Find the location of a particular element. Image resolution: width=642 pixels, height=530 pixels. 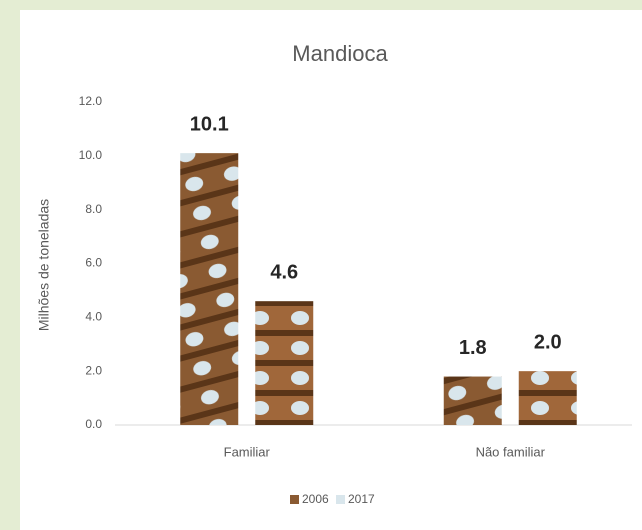

y-tick-label: 0.0 is located at coordinates (93, 424).